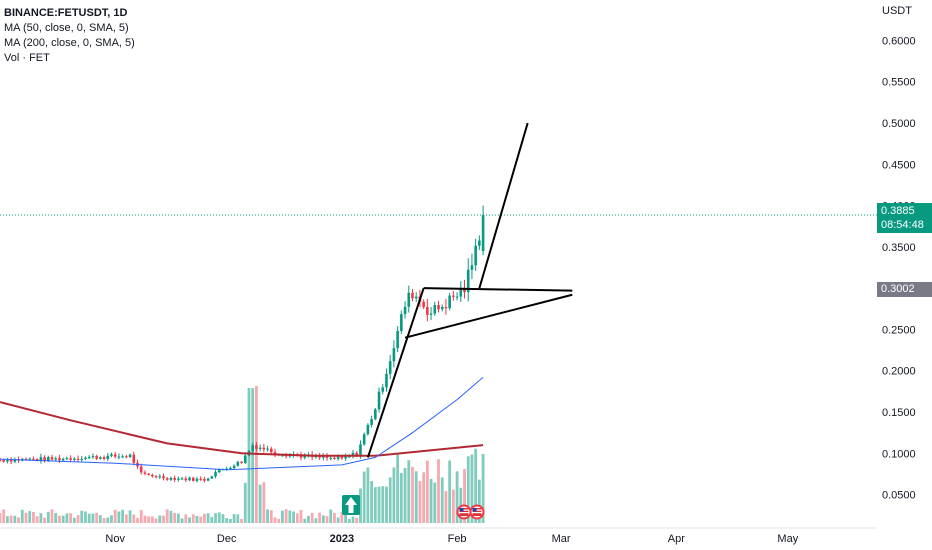 Image resolution: width=932 pixels, height=550 pixels. I want to click on ma200-line, so click(242, 429).